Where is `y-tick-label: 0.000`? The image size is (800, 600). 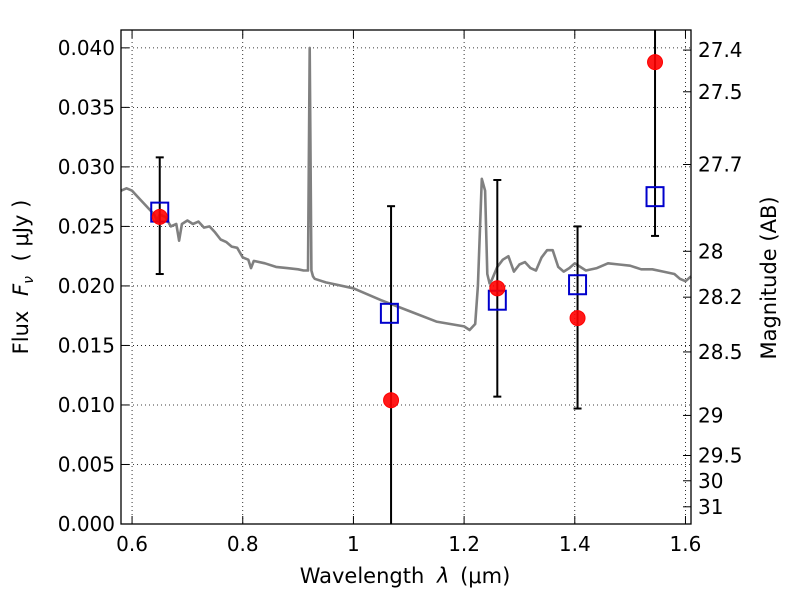
y-tick-label: 0.000 is located at coordinates (86, 524).